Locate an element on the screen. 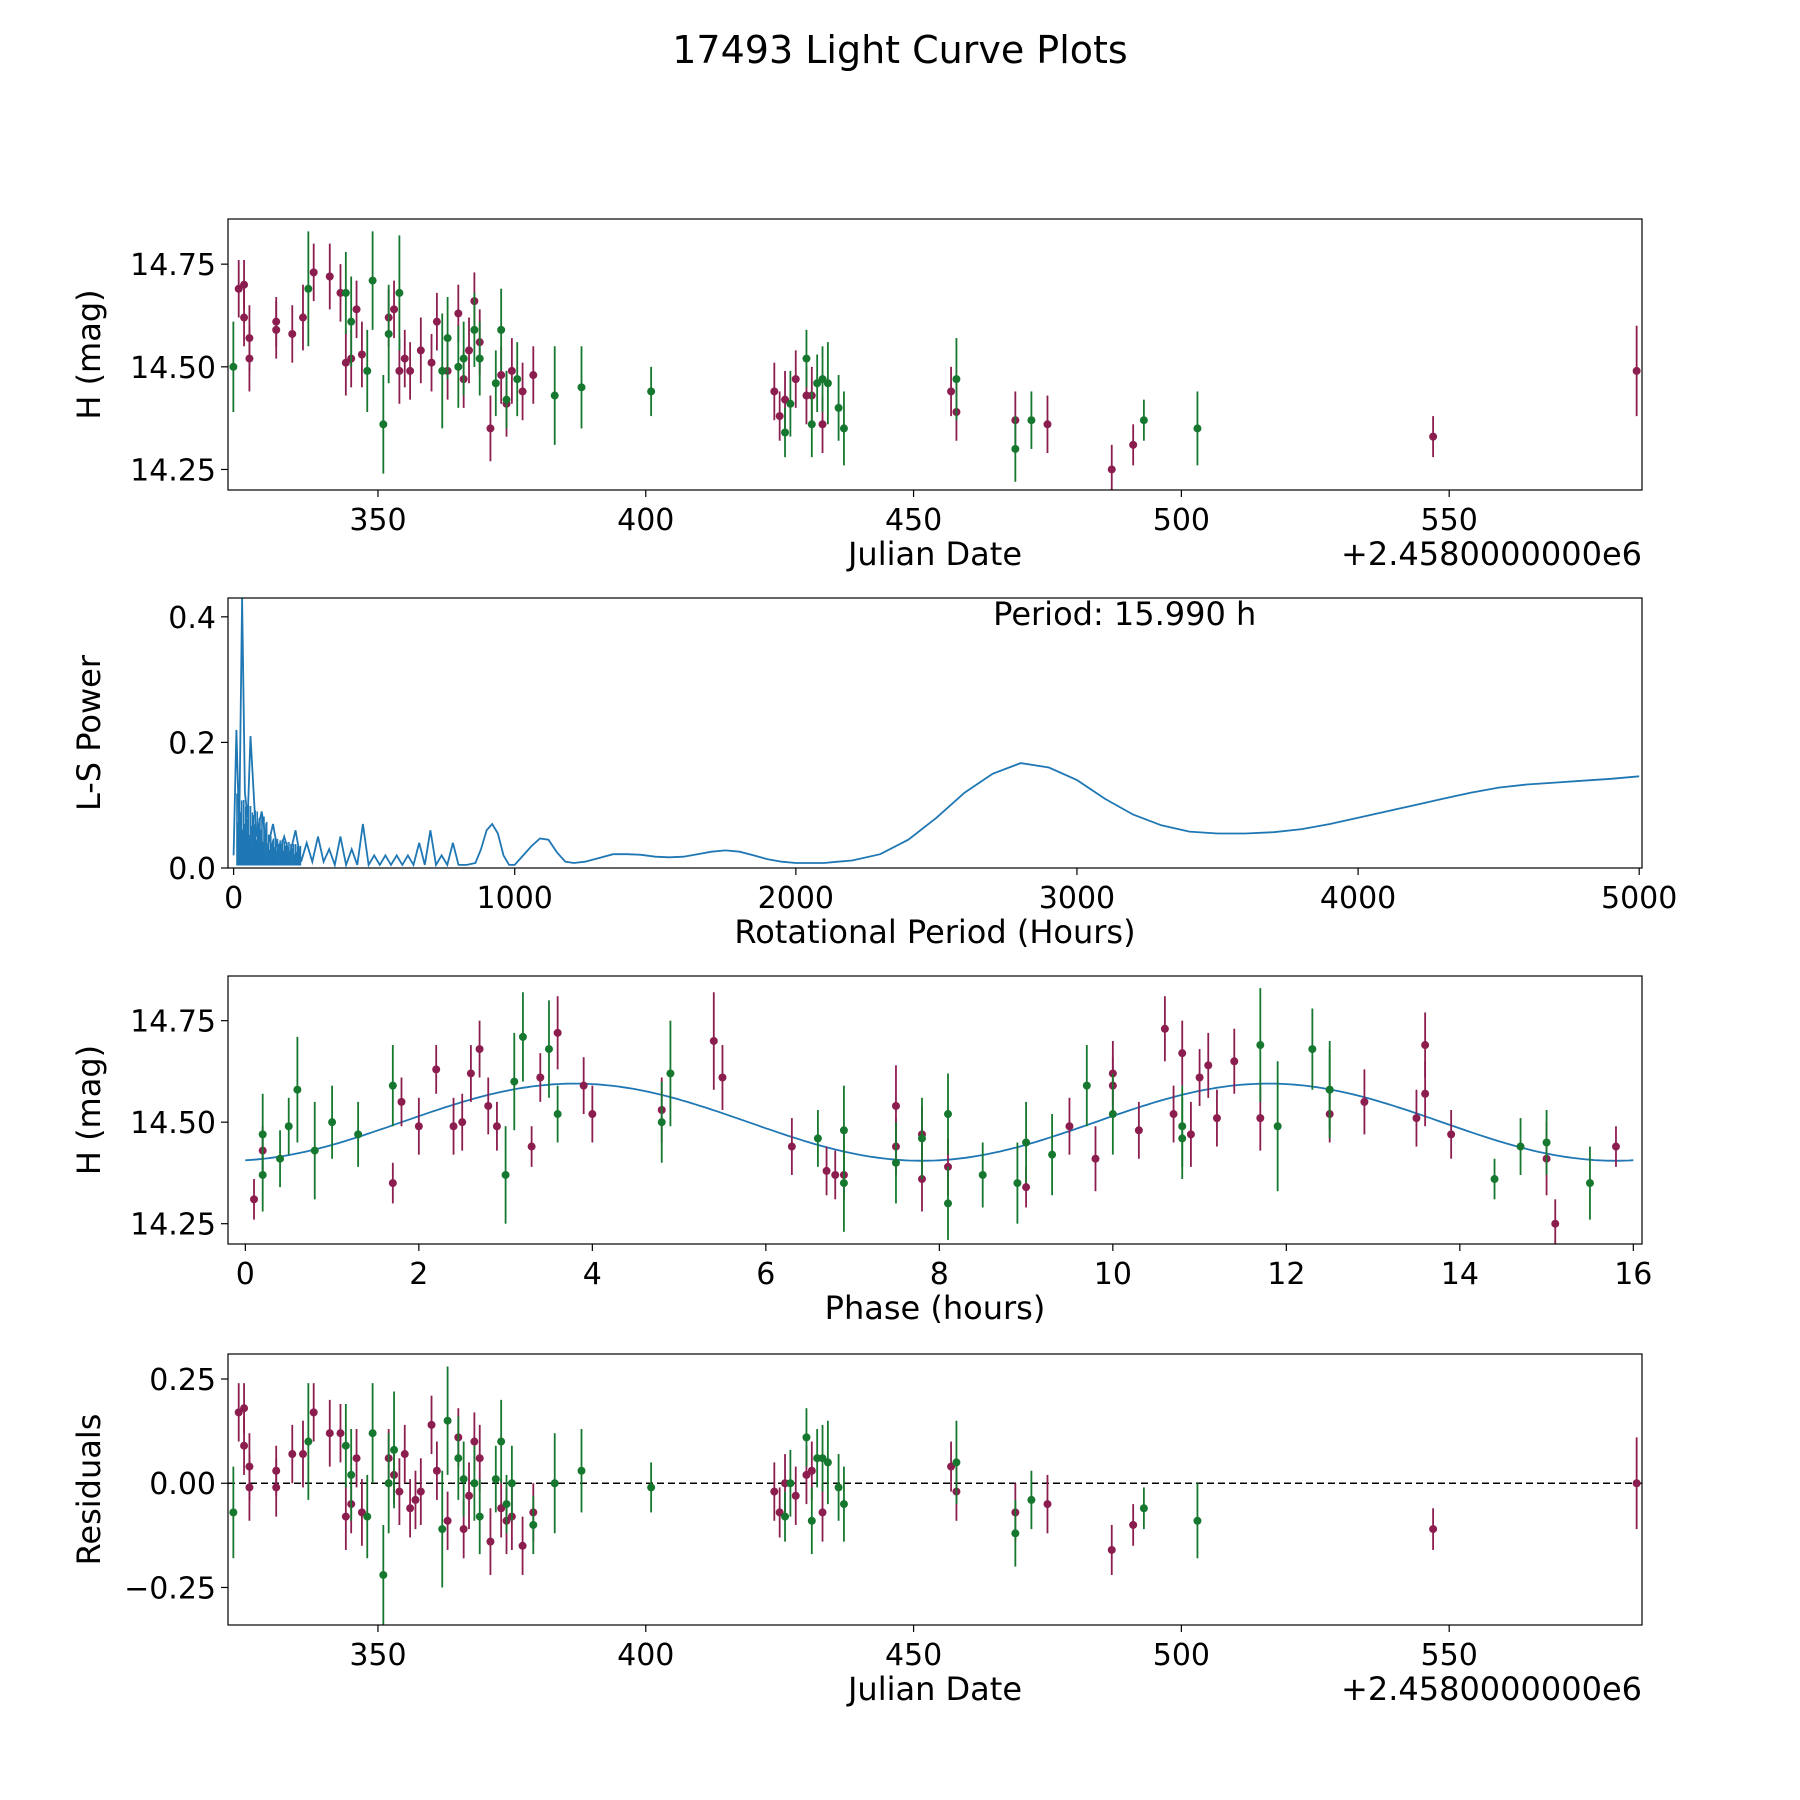  x-tick-label: 6 is located at coordinates (765, 1274).